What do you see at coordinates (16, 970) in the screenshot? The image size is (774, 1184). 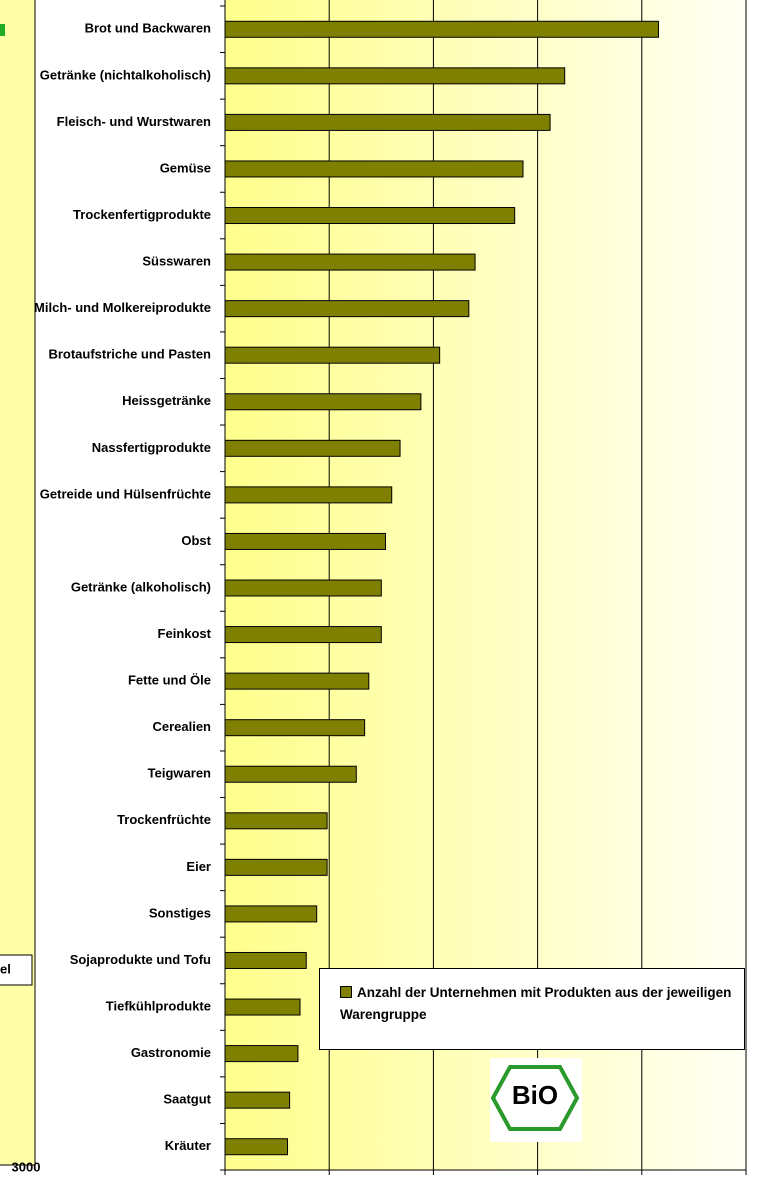 I see `fragment-legend` at bounding box center [16, 970].